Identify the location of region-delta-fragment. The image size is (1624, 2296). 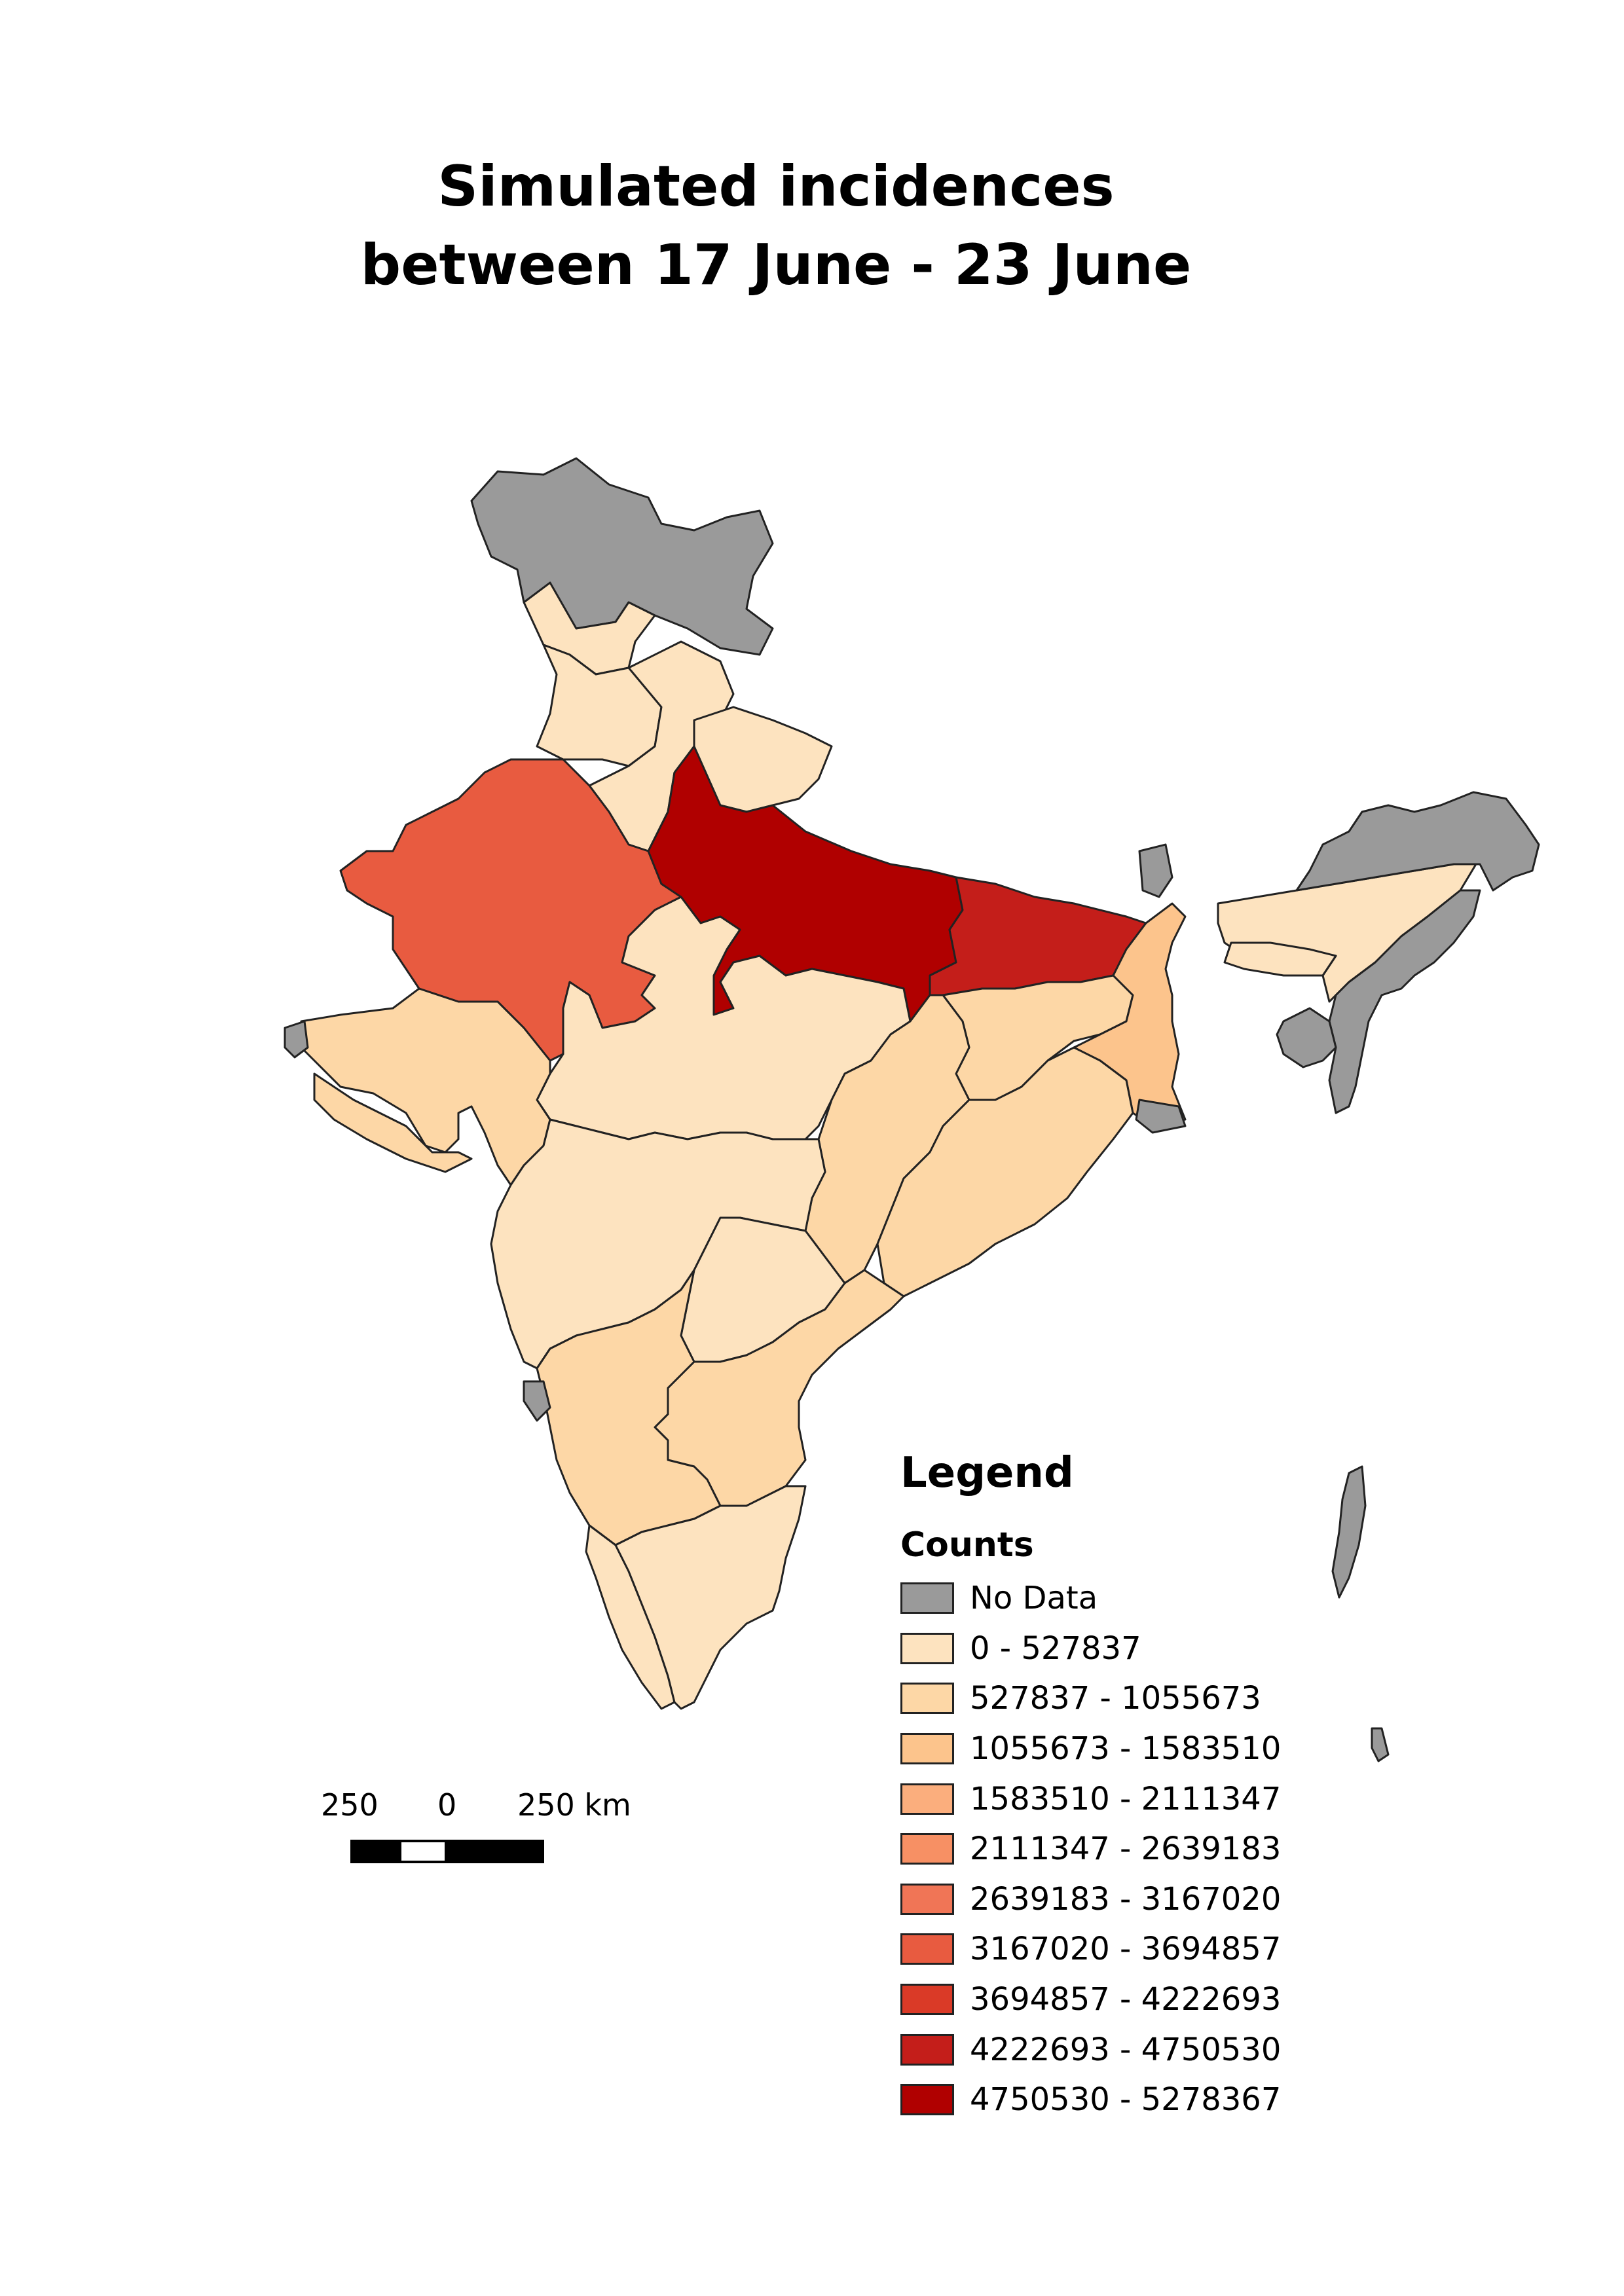
(1161, 1116).